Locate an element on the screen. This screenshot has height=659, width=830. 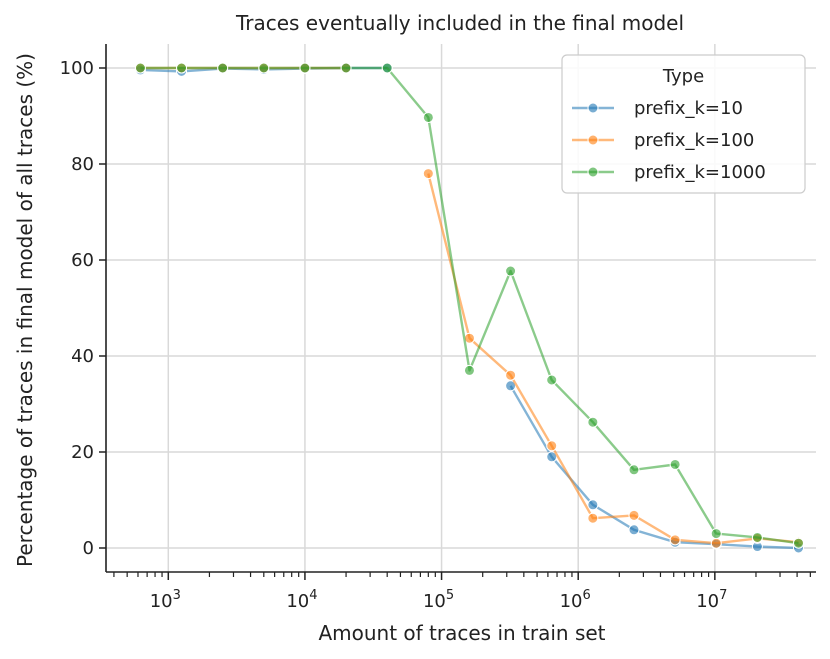
legend-entry-label: prefix_k=10 is located at coordinates (688, 108).